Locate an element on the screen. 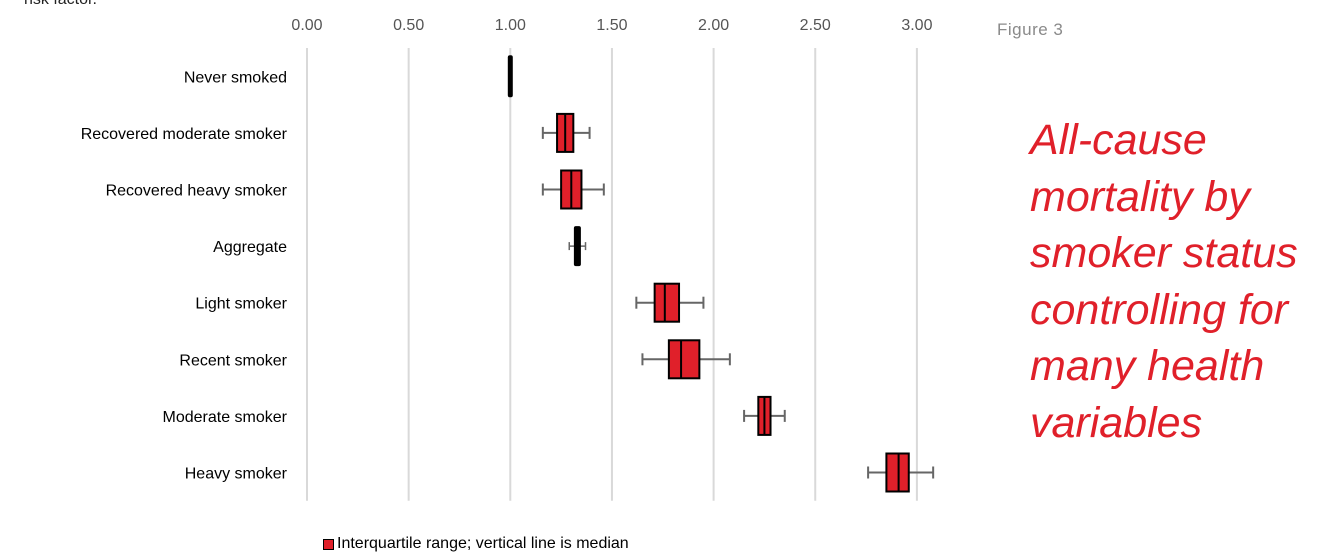  x-tick-label: 1.00 is located at coordinates (510, 25).